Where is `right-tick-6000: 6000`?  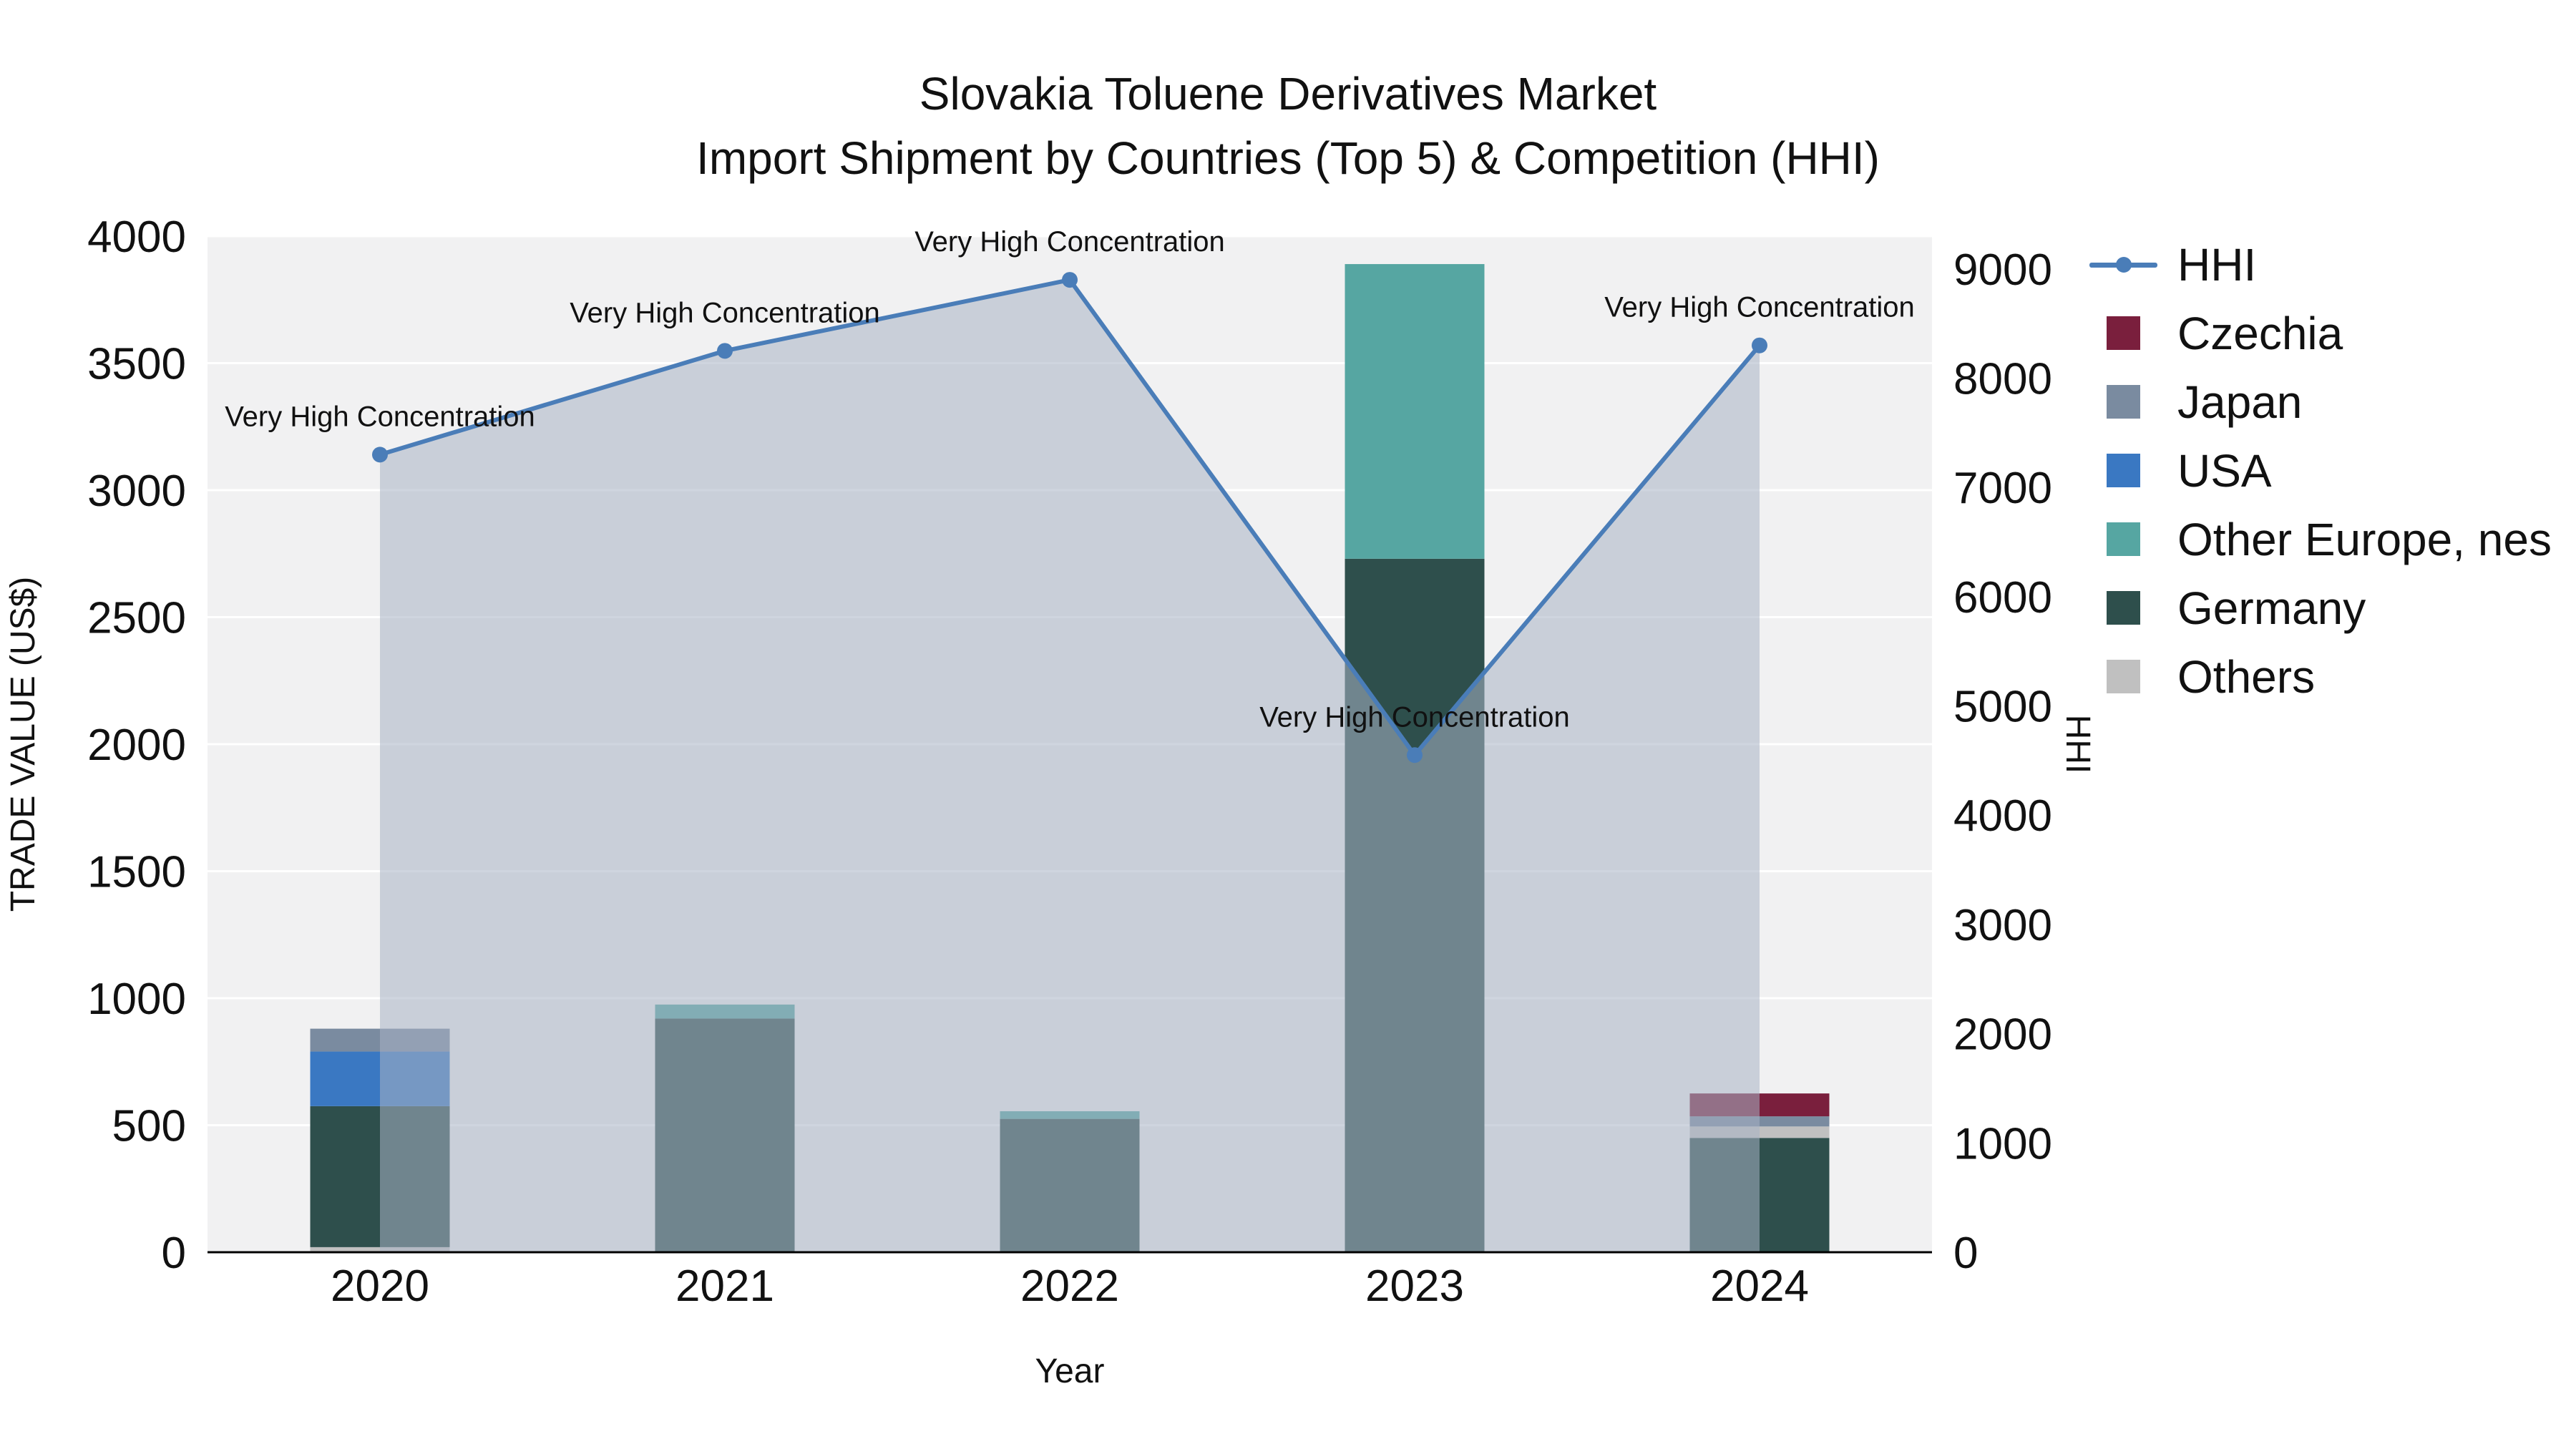
right-tick-6000: 6000 is located at coordinates (2002, 598).